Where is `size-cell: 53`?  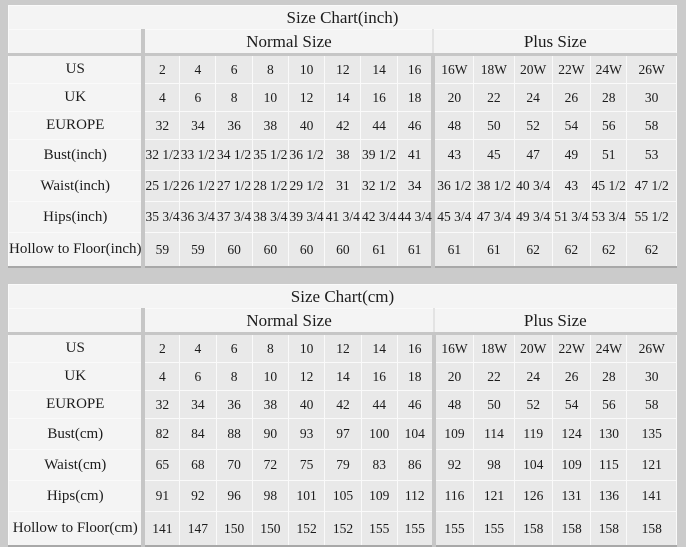
size-cell: 53 is located at coordinates (651, 155).